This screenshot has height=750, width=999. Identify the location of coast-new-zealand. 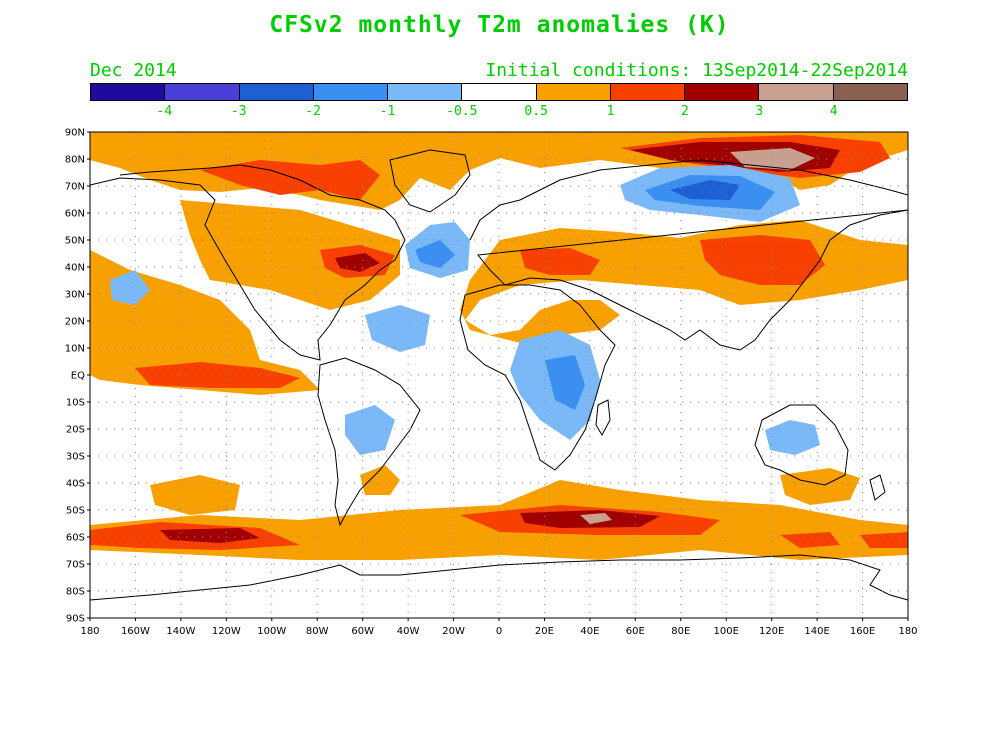
(877, 487).